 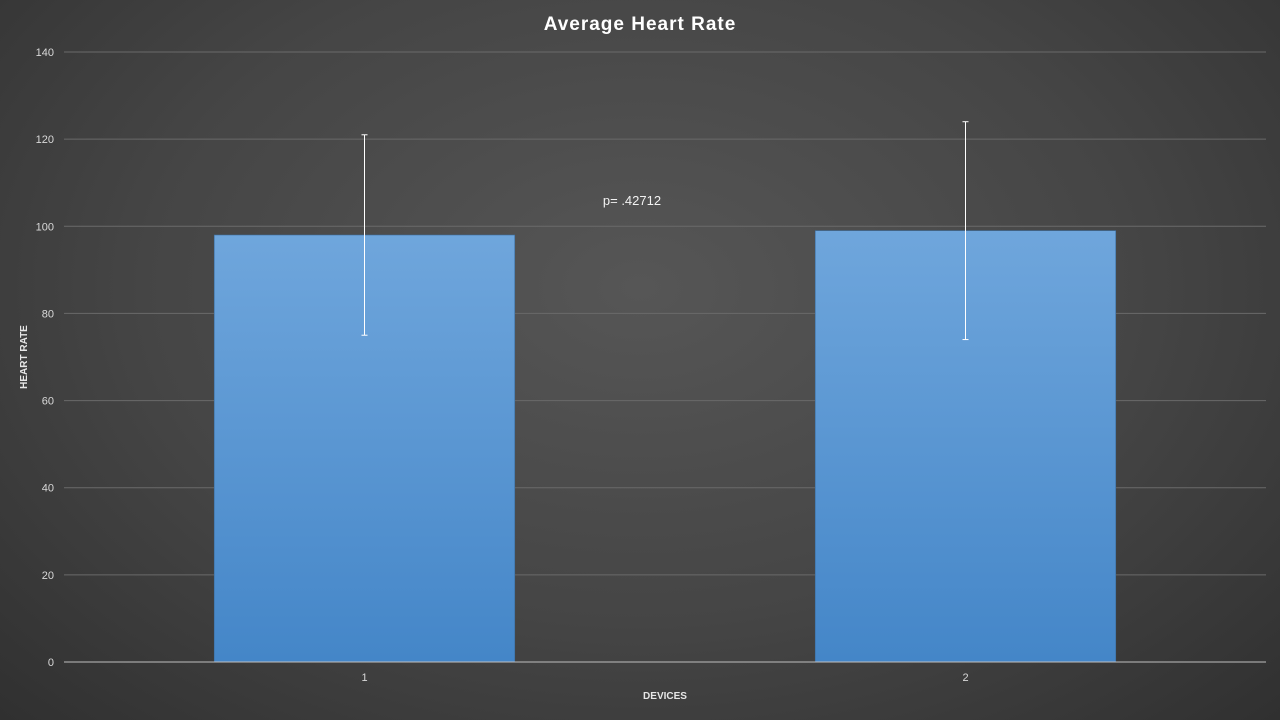 I want to click on x-tick-label: 1, so click(x=364, y=678).